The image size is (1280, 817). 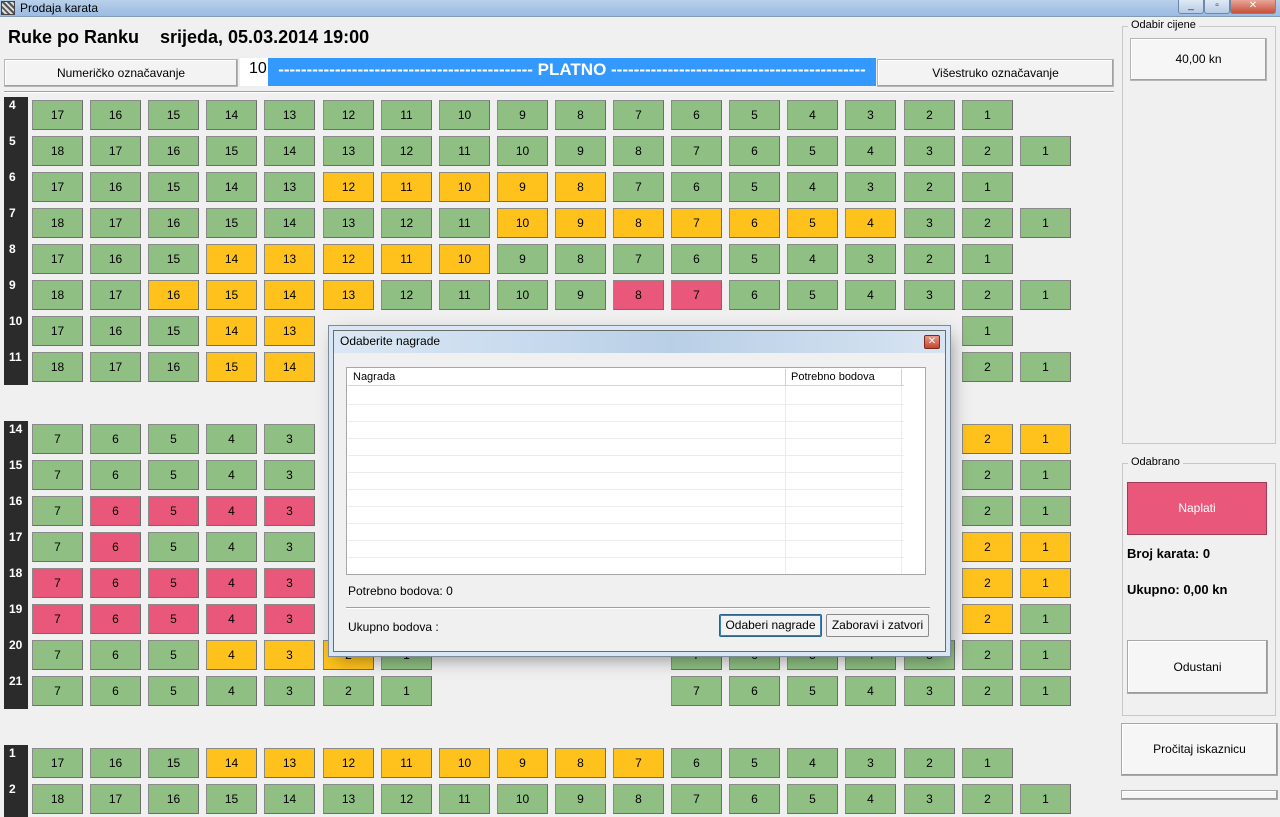 I want to click on rewards-grid: Nagrada Potrebno bodova, so click(x=636, y=471).